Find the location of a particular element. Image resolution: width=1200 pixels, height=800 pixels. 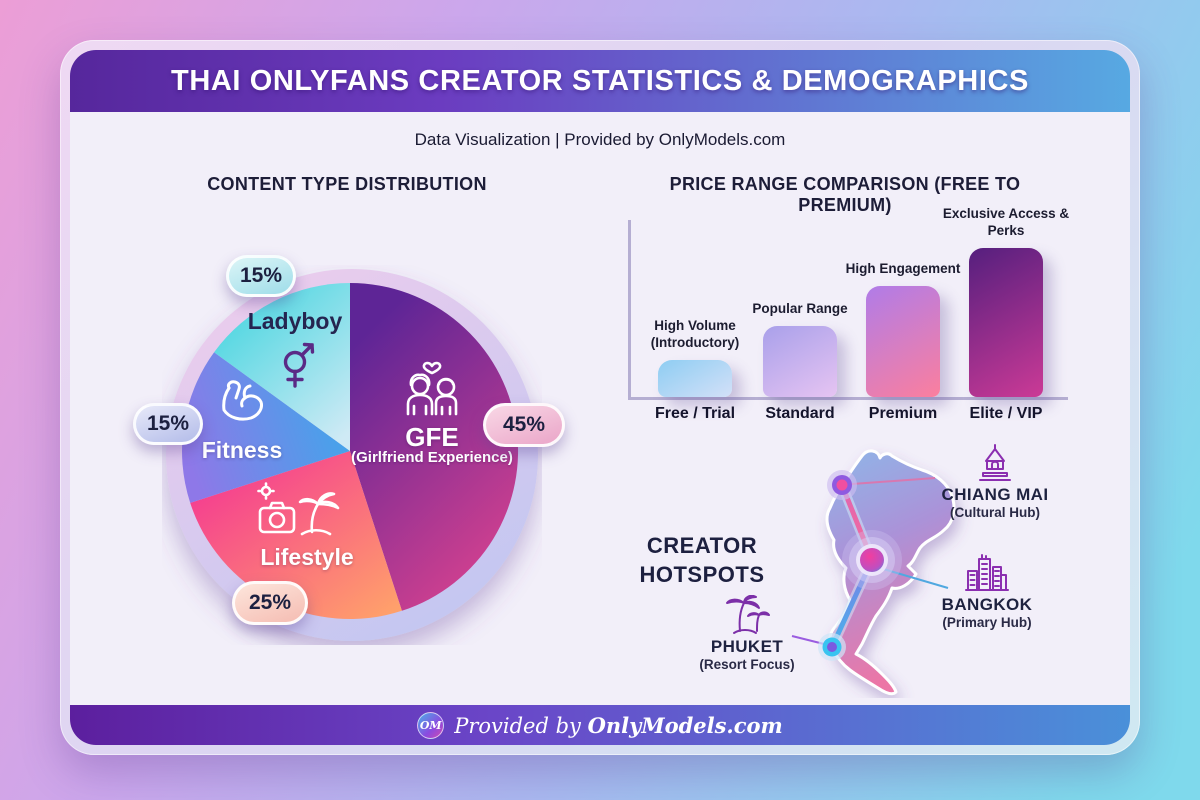

creator-hotspots-line2: HOTSPOTS is located at coordinates (702, 574).